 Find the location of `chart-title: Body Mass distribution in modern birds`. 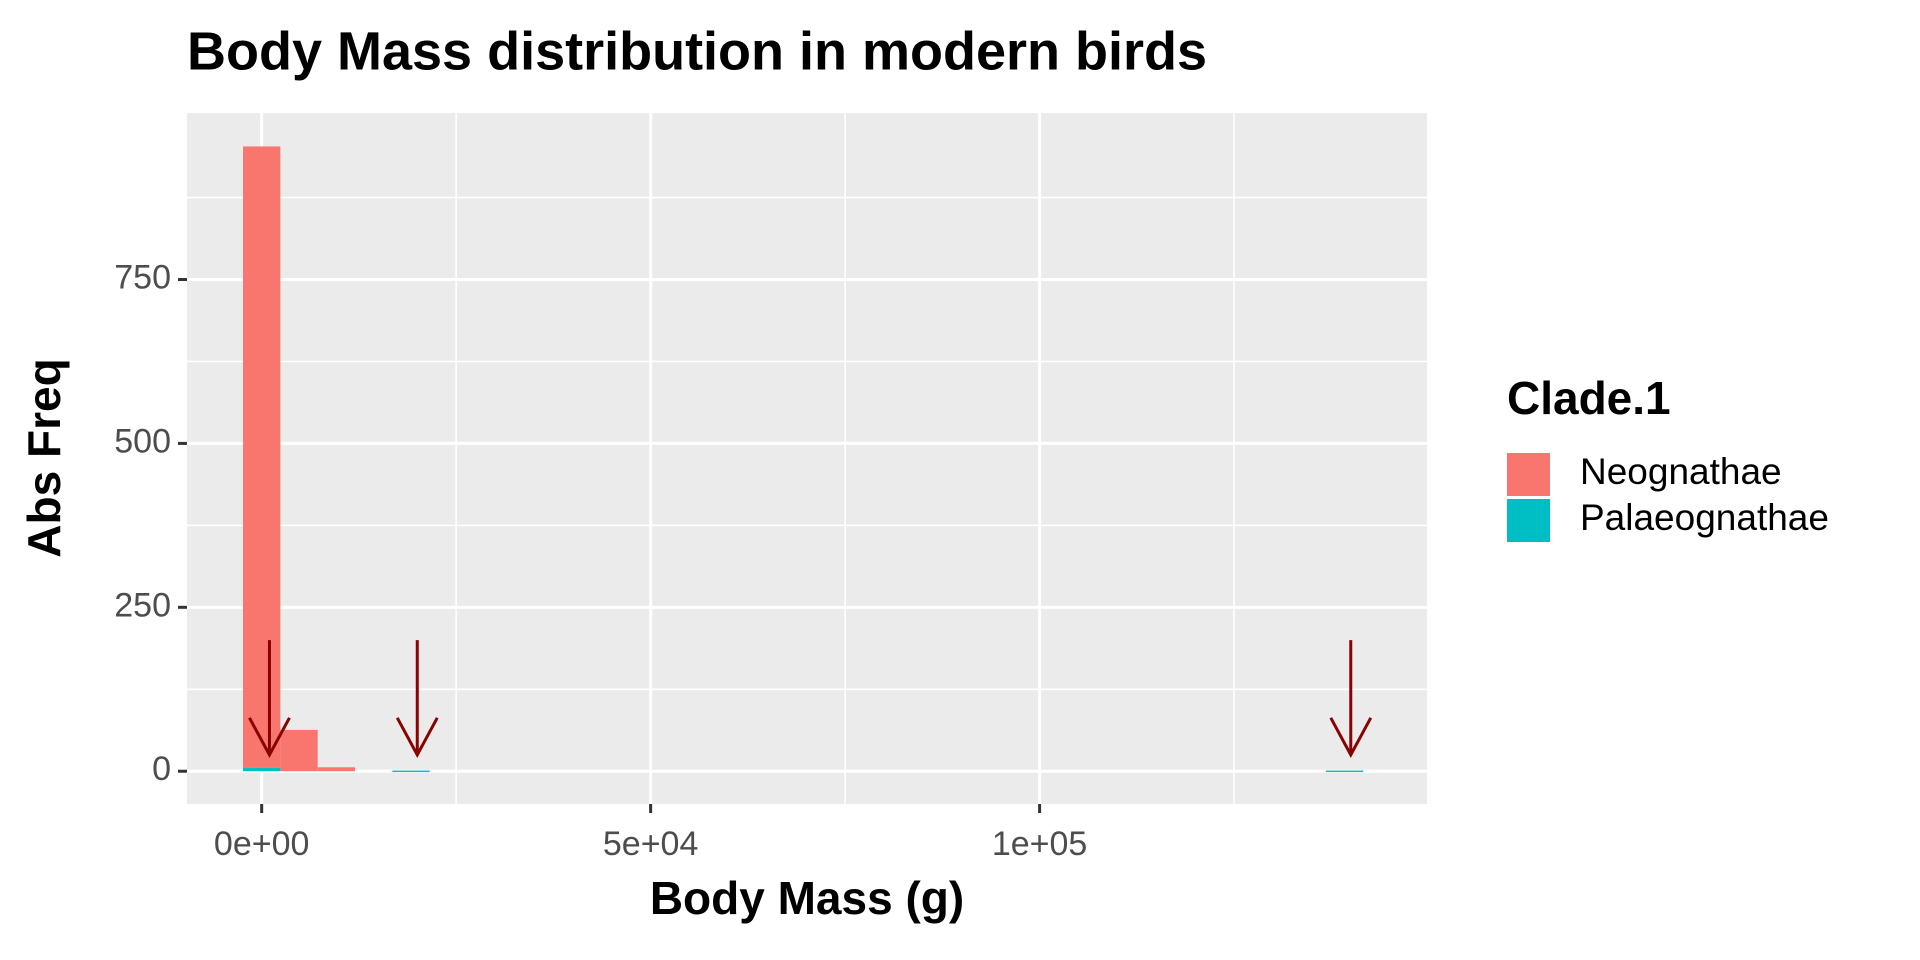

chart-title: Body Mass distribution in modern birds is located at coordinates (697, 51).